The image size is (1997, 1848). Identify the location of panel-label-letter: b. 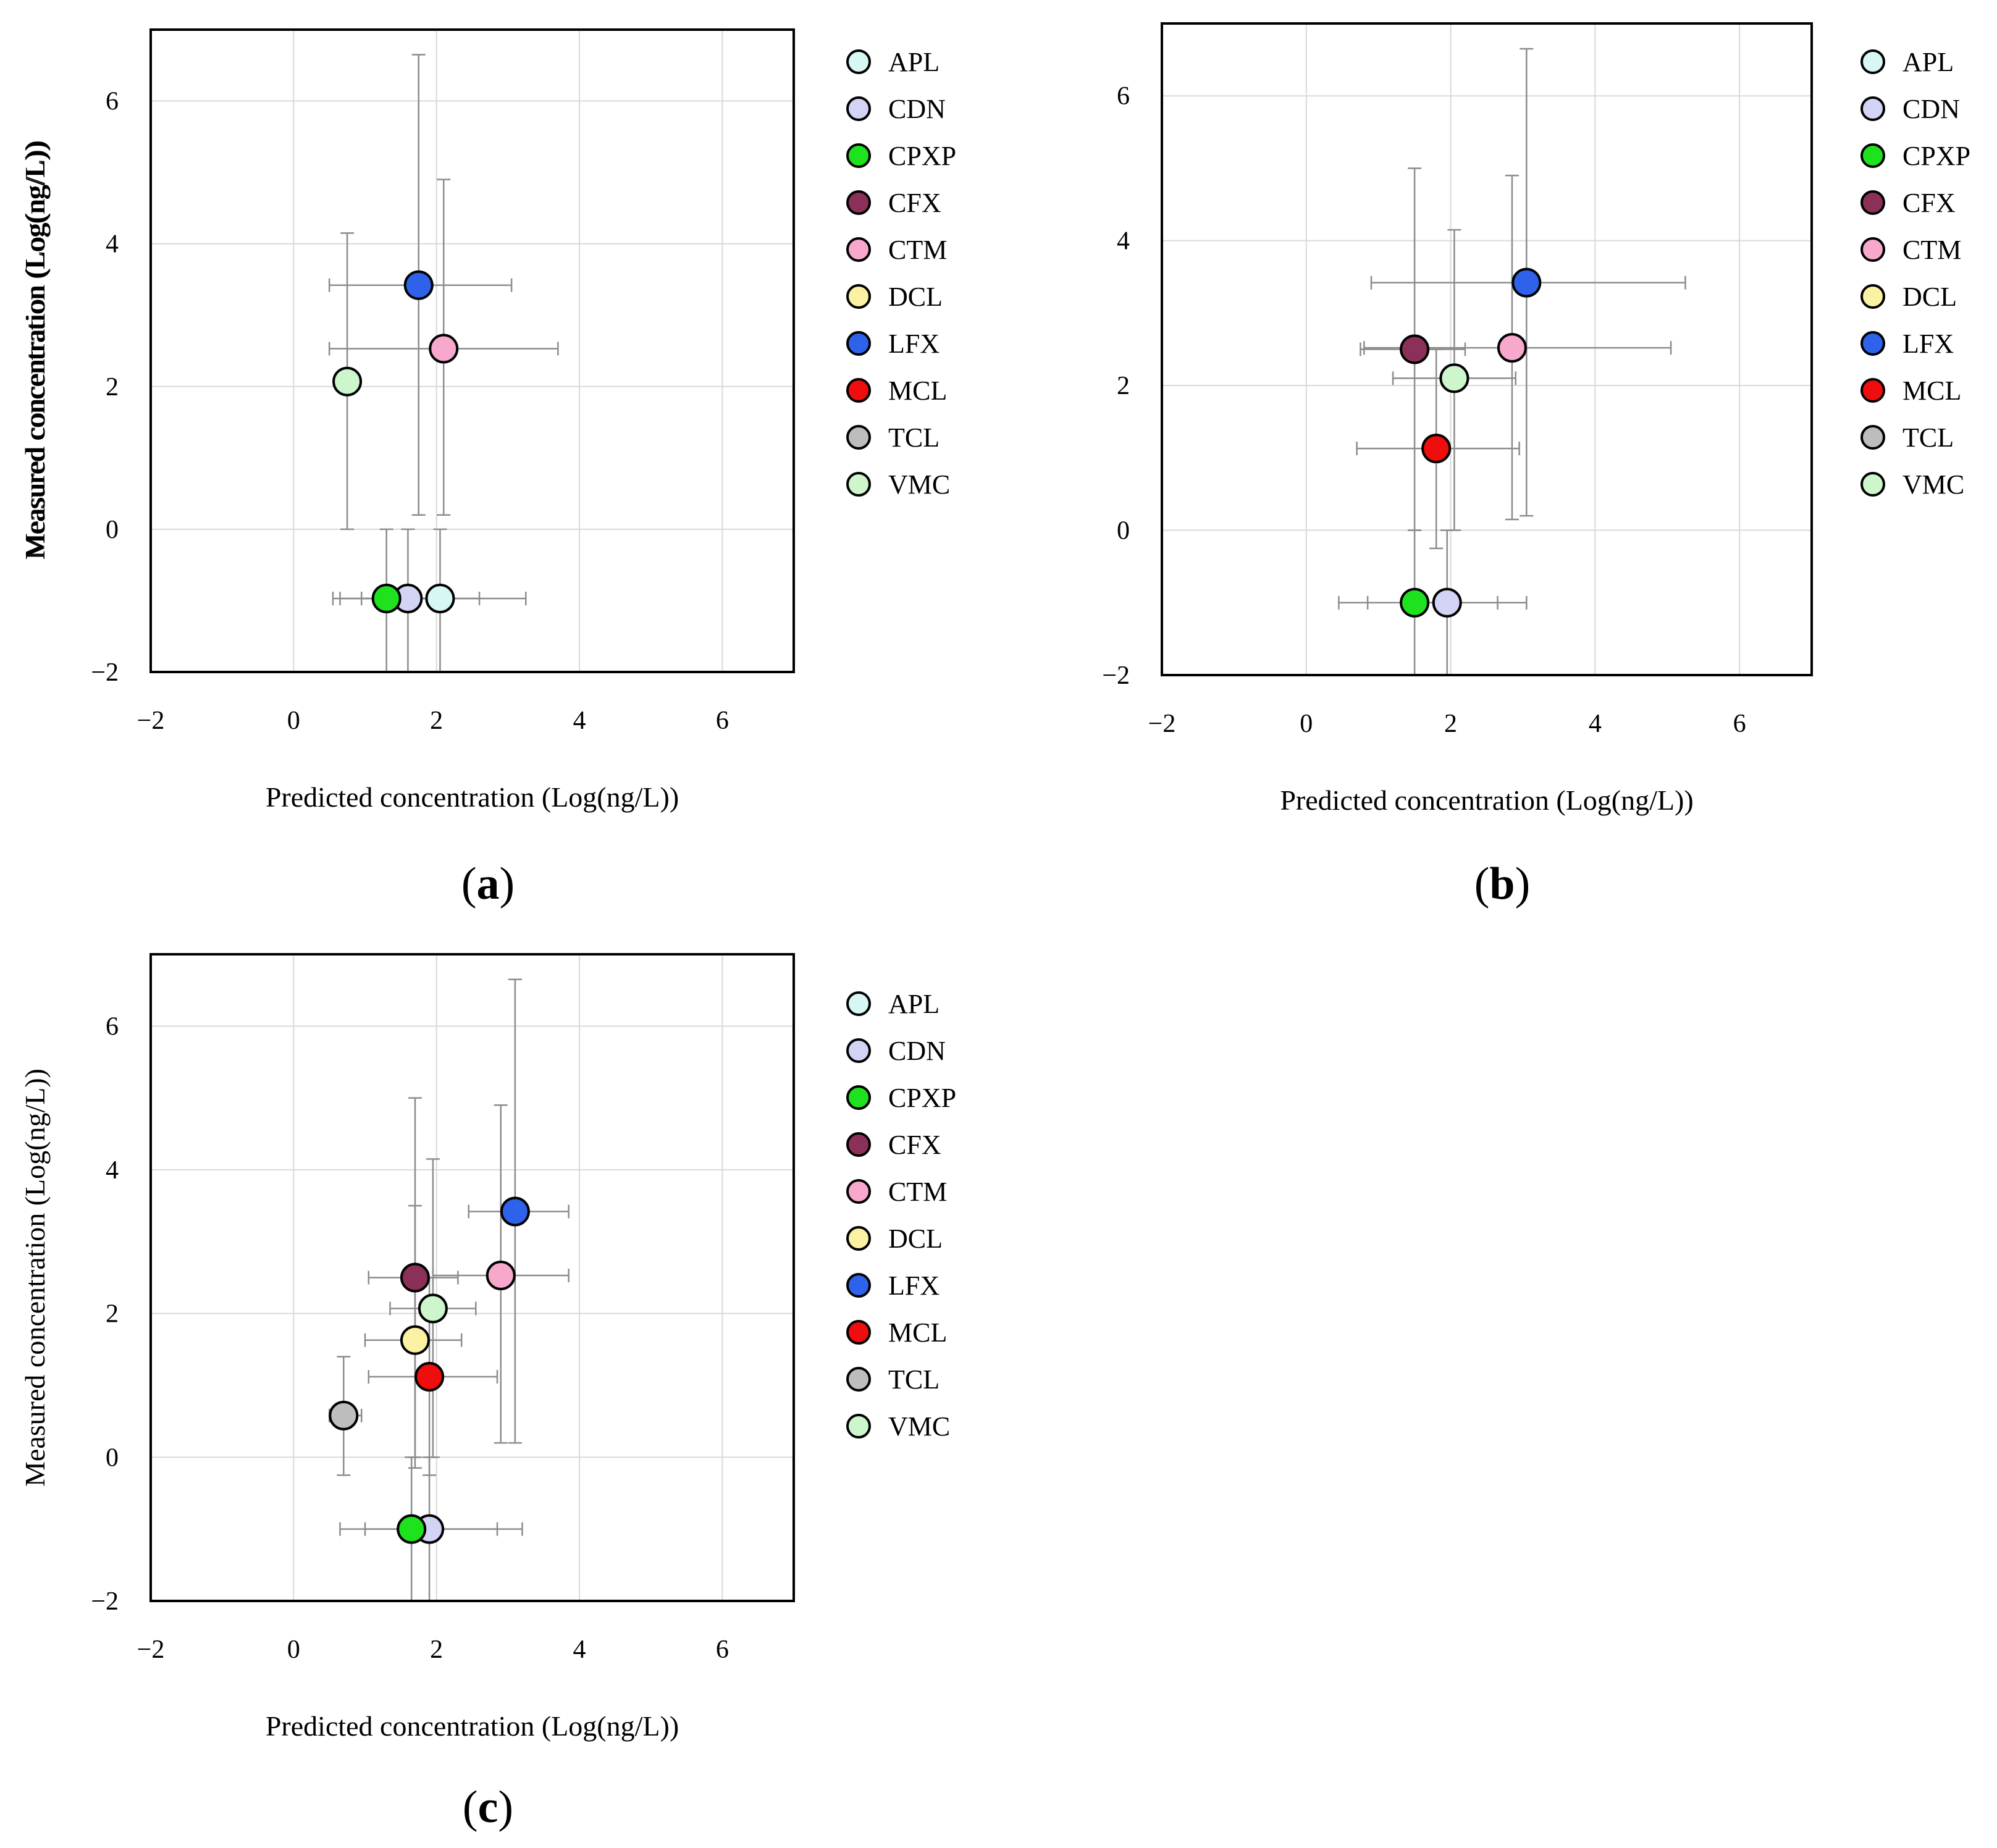
(1502, 884).